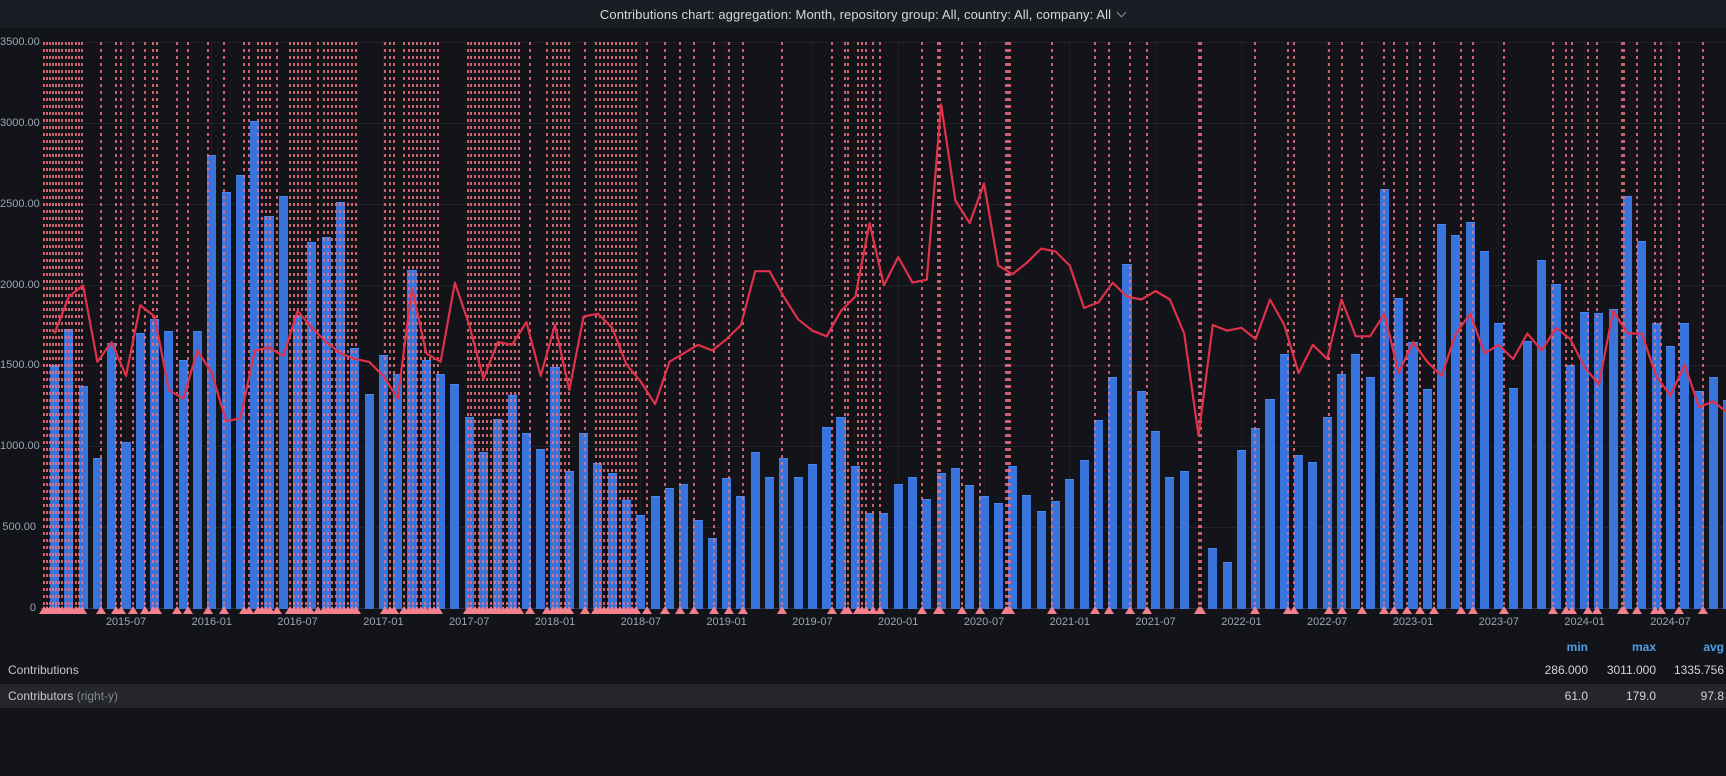 This screenshot has width=1726, height=776. I want to click on chevron-down-icon, so click(1121, 12).